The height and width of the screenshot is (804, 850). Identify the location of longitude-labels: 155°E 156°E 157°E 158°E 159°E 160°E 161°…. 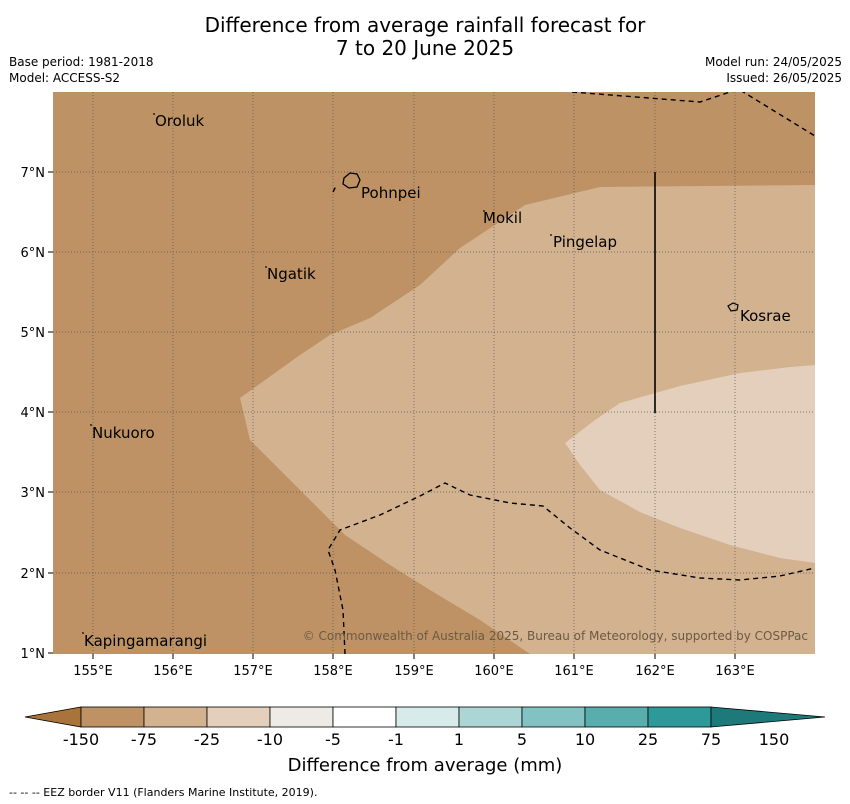
(414, 671).